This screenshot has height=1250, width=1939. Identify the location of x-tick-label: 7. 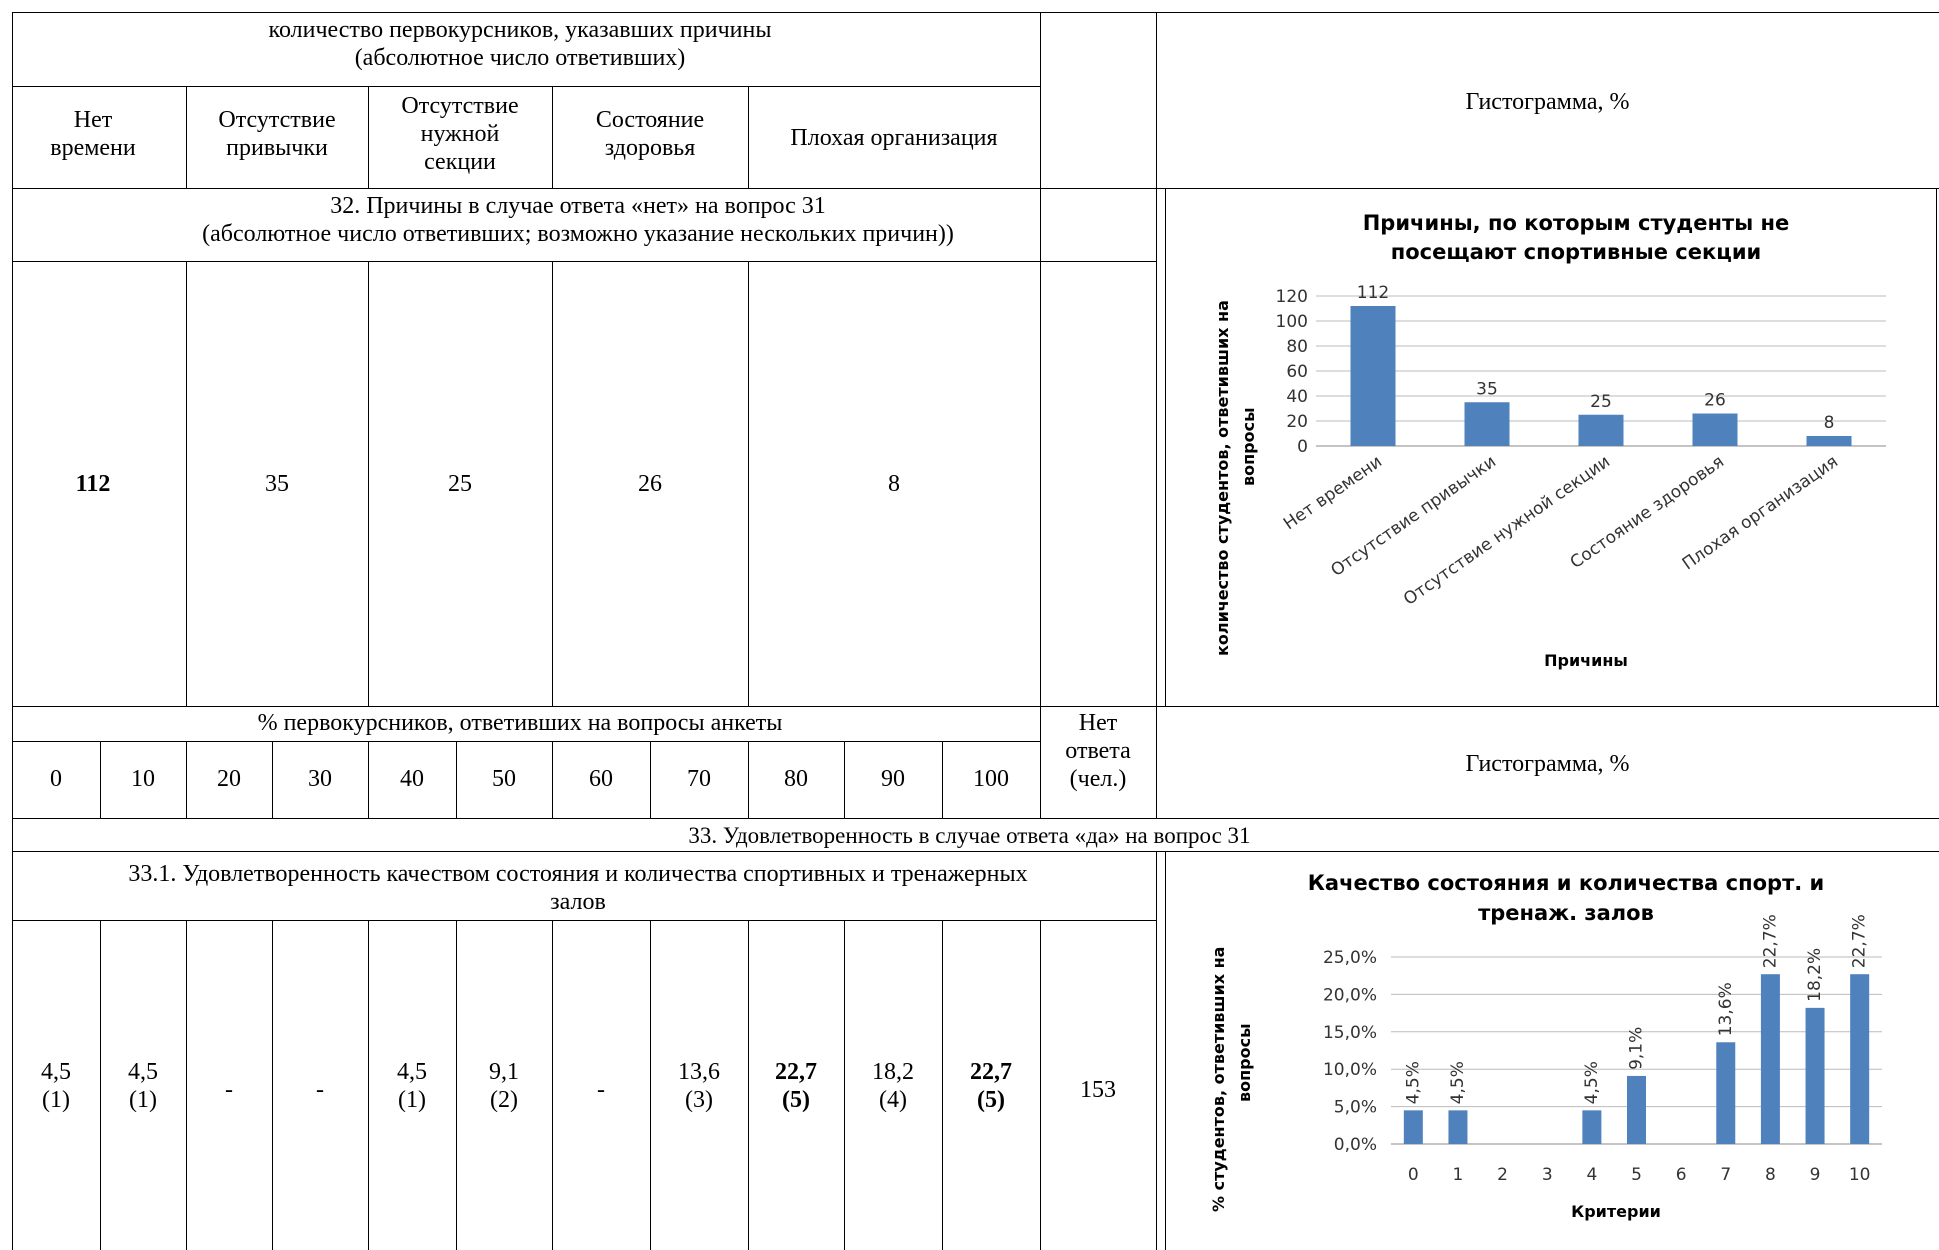
(1725, 1175).